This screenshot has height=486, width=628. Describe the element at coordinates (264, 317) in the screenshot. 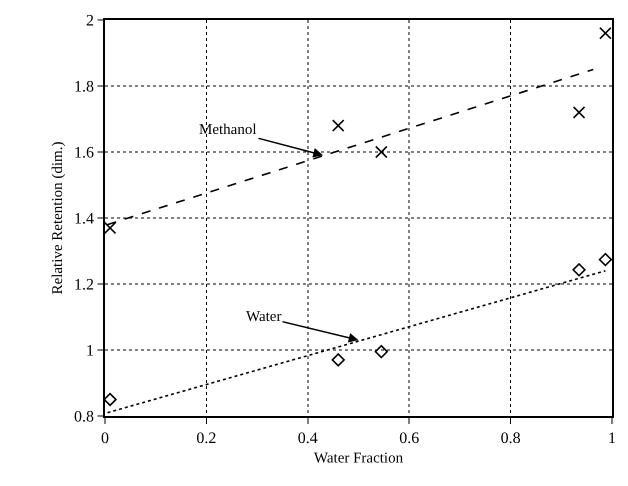

I see `annotation: Water` at that location.